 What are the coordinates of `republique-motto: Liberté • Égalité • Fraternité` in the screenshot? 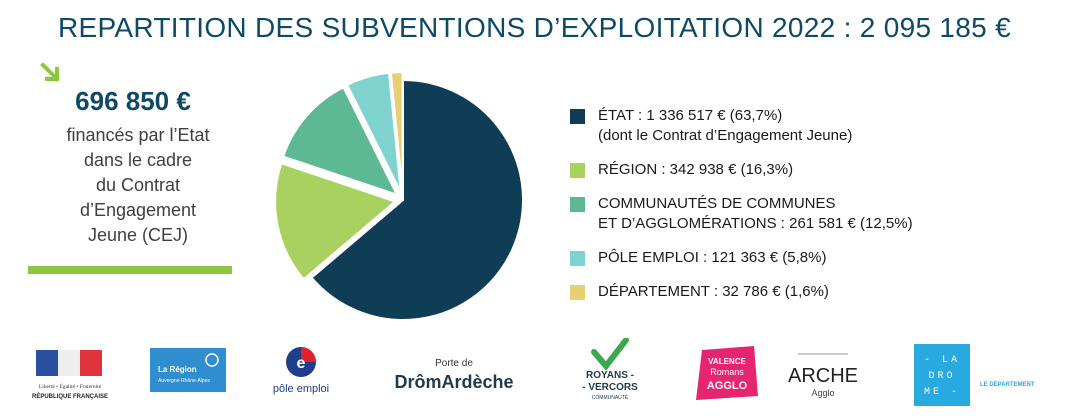 It's located at (70, 386).